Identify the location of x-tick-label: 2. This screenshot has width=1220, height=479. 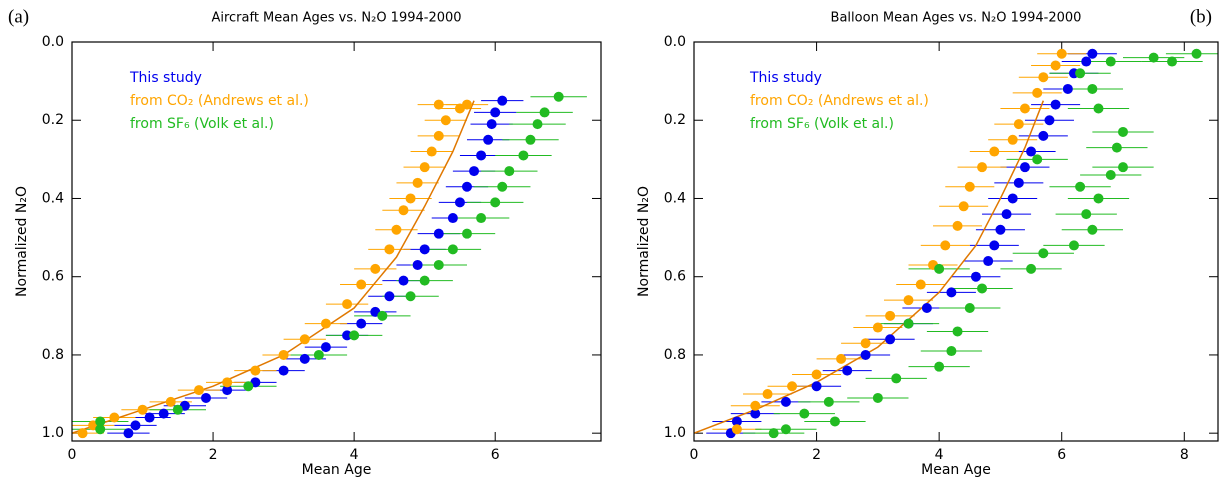
(213, 455).